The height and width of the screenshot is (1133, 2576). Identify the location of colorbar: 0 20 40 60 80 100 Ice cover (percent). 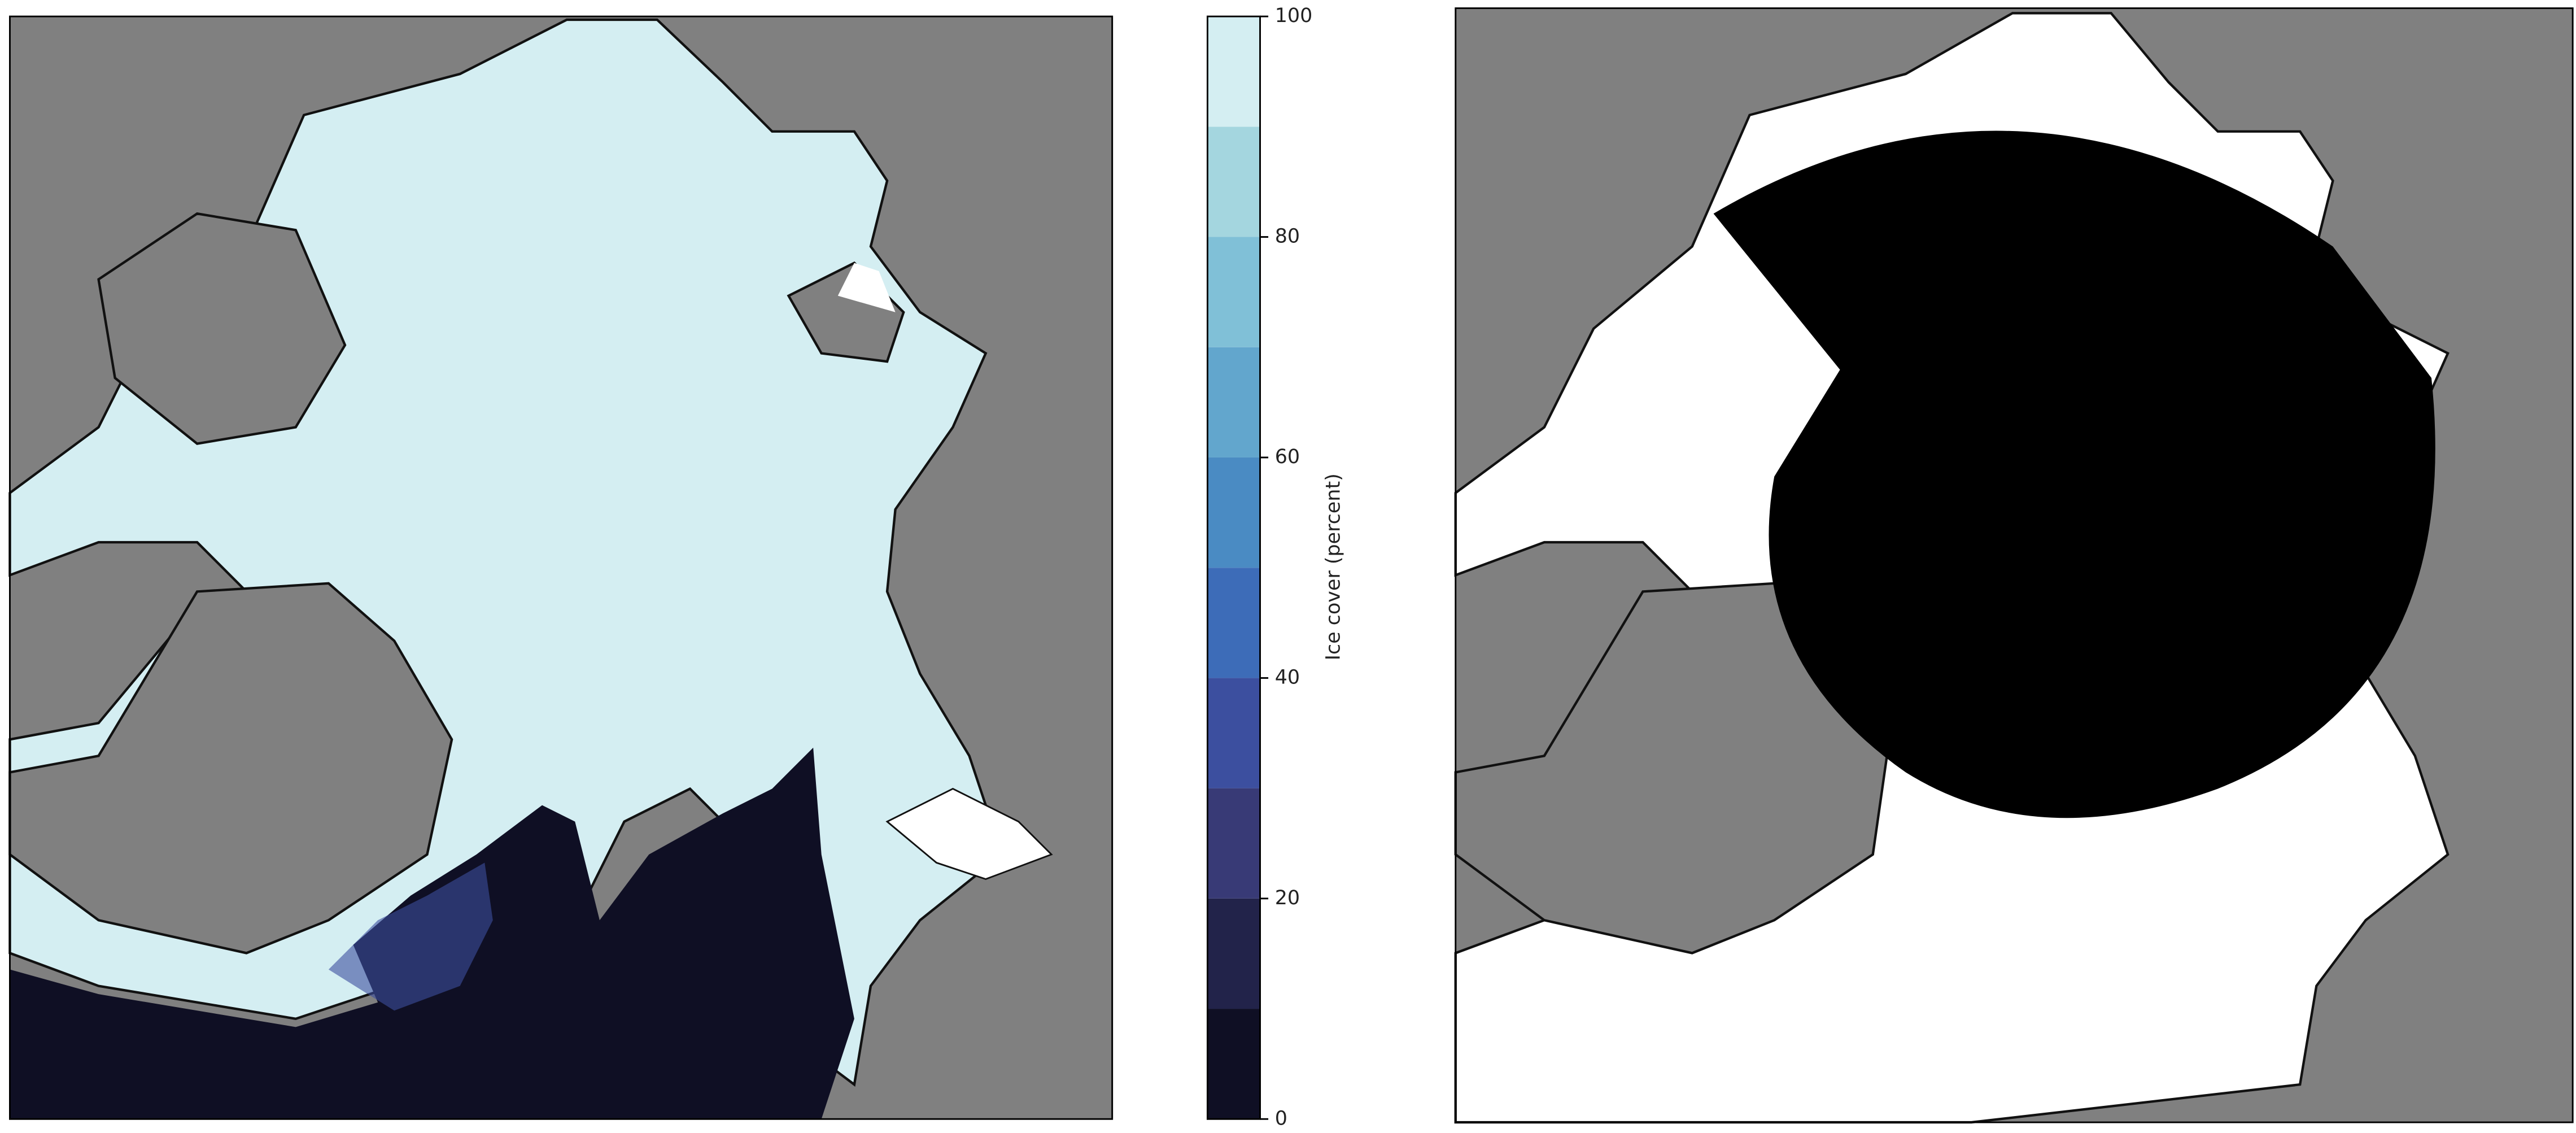
(1275, 567).